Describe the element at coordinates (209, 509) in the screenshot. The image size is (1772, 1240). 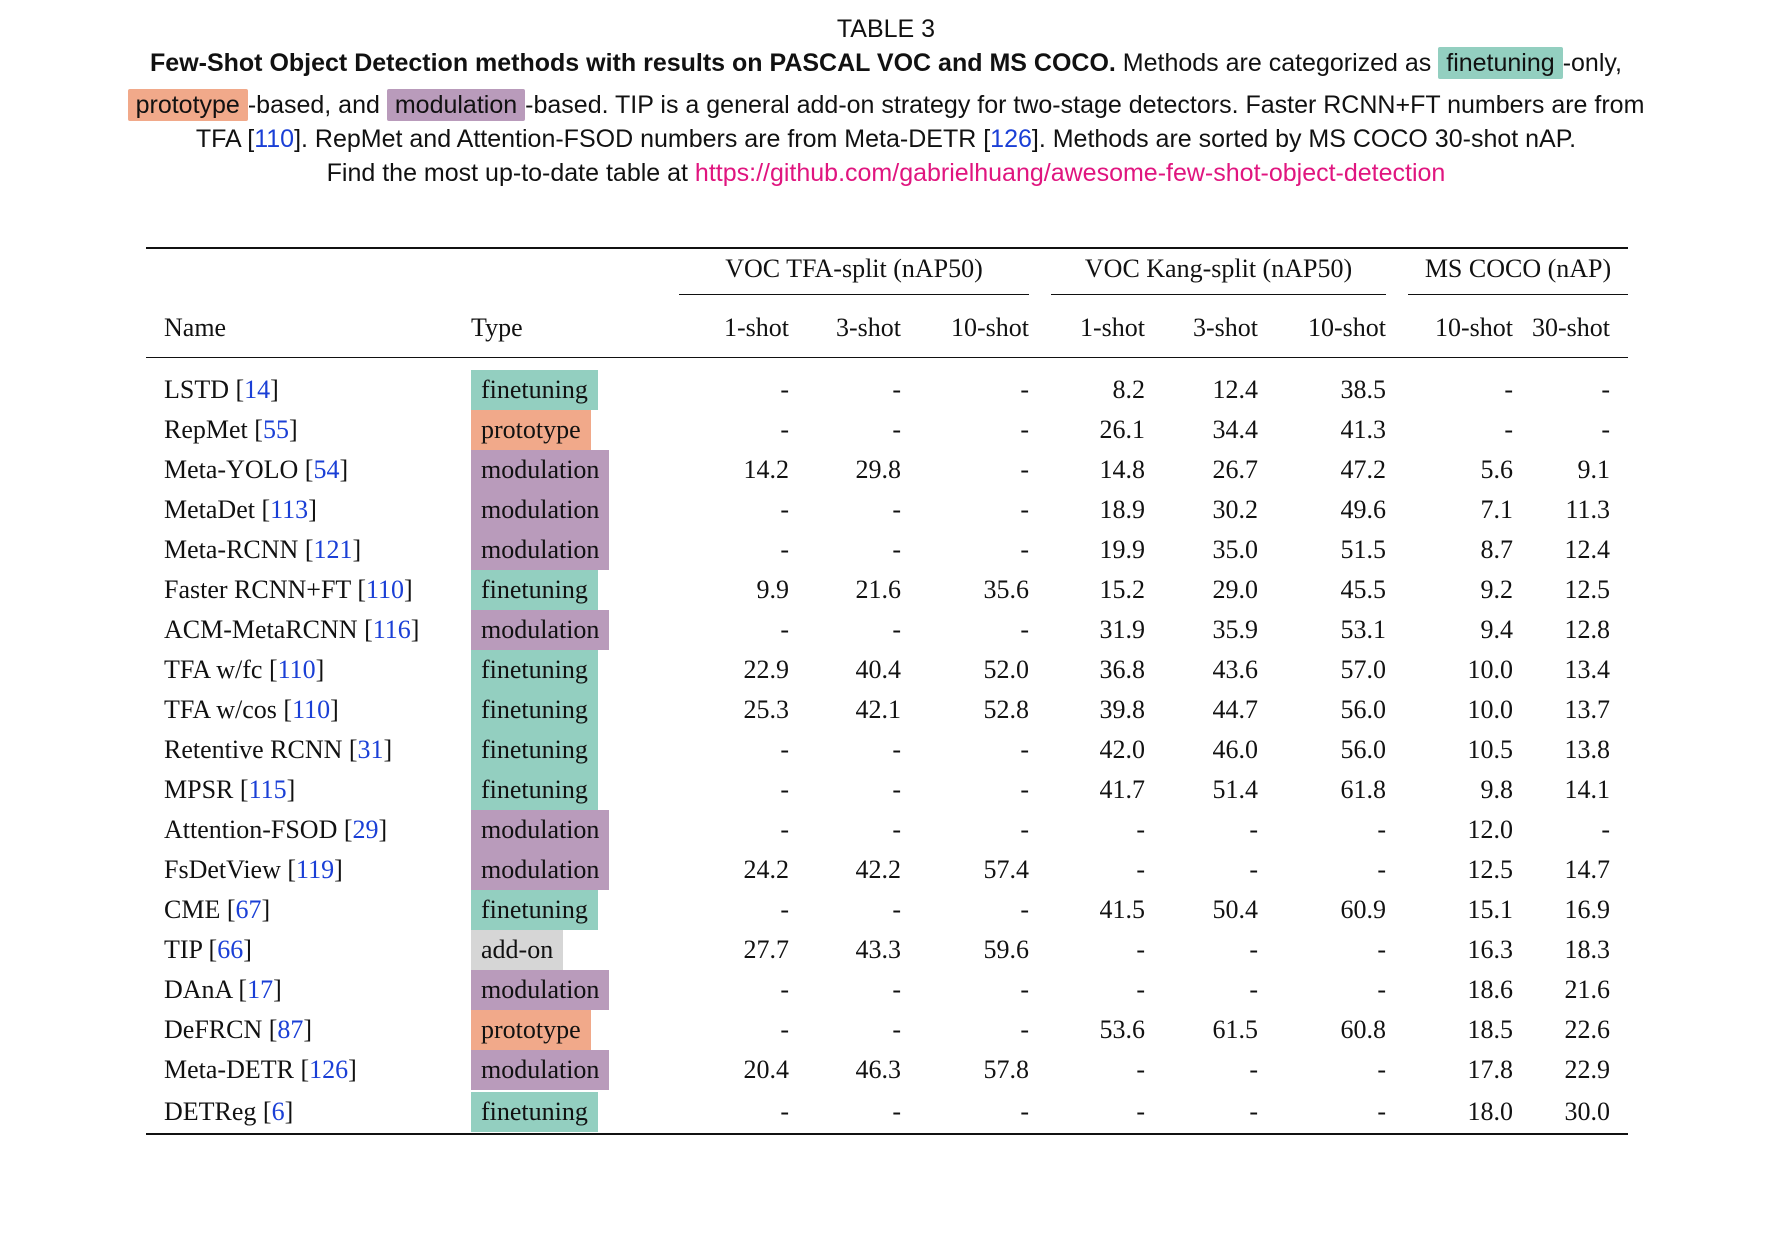
I see `method-name: MetaDet` at that location.